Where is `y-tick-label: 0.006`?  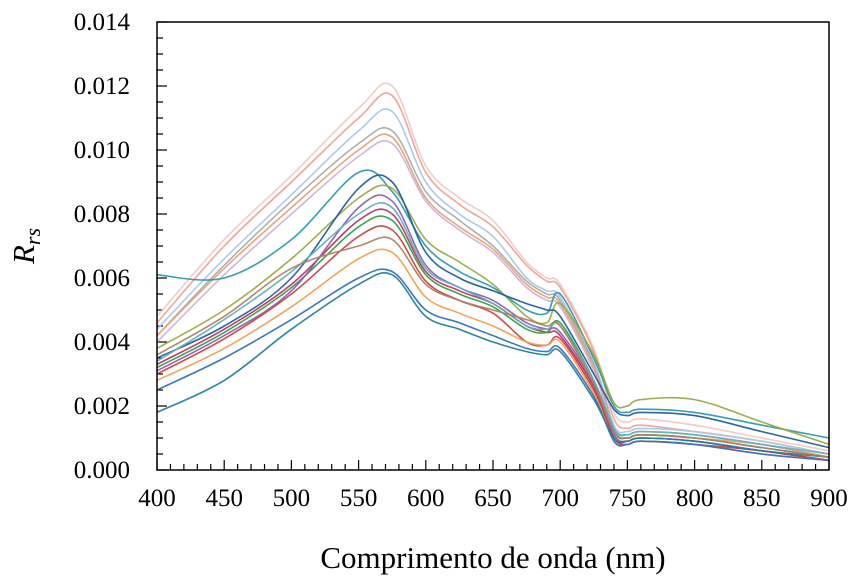
y-tick-label: 0.006 is located at coordinates (102, 278).